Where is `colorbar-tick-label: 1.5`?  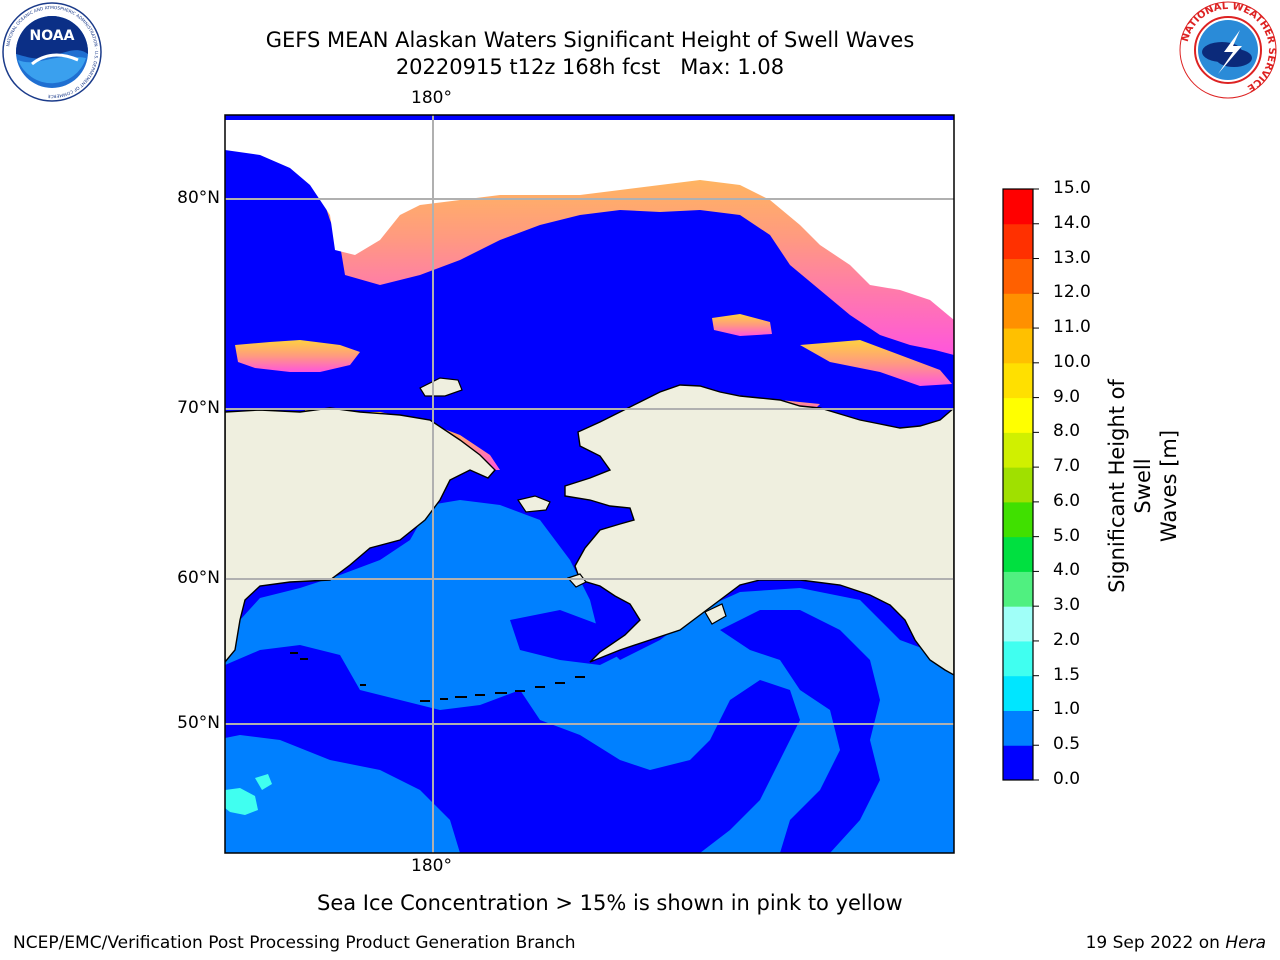 colorbar-tick-label: 1.5 is located at coordinates (1067, 674).